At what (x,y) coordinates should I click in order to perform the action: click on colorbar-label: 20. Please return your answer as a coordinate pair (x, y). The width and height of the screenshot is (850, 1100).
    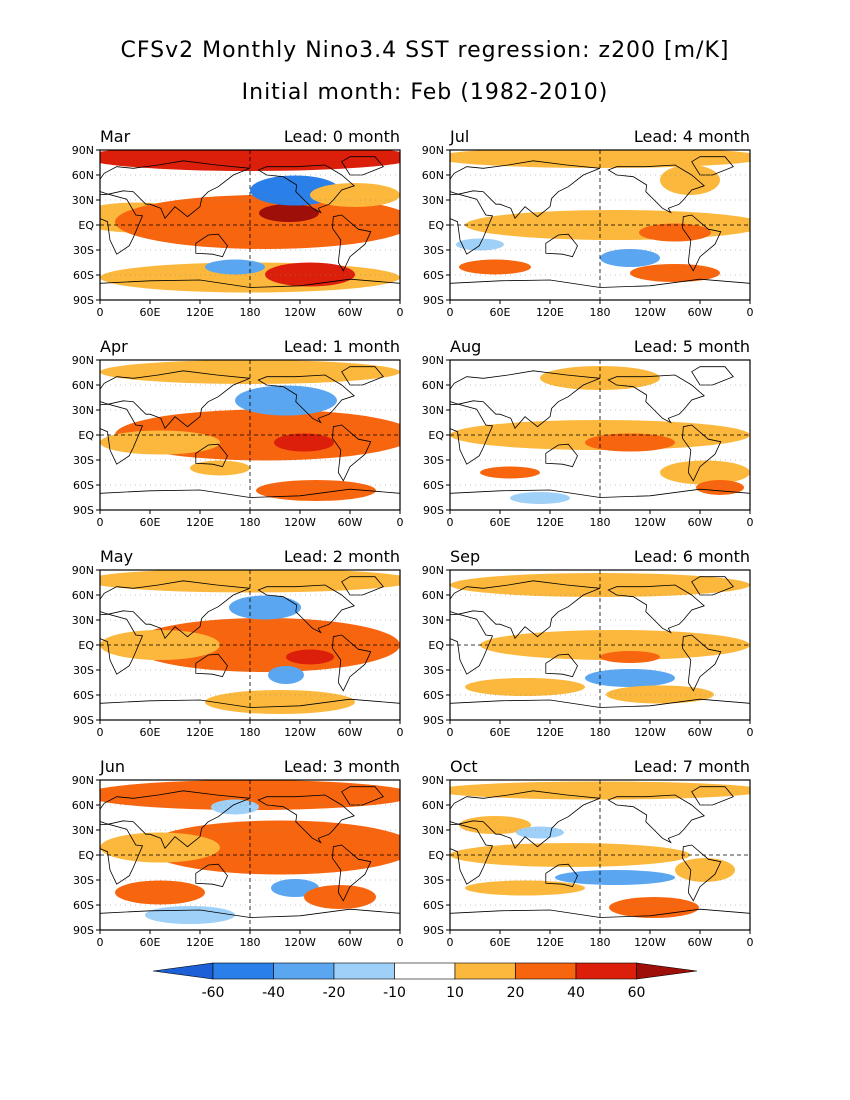
    Looking at the image, I should click on (516, 993).